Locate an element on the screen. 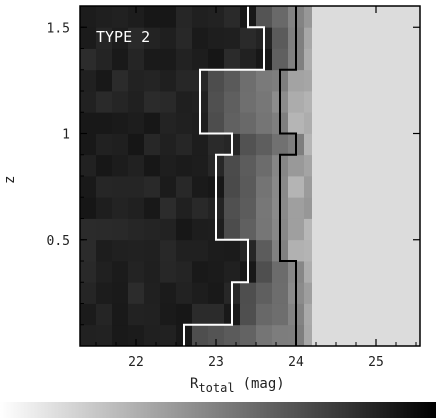  x-tick-label: 24 is located at coordinates (296, 362).